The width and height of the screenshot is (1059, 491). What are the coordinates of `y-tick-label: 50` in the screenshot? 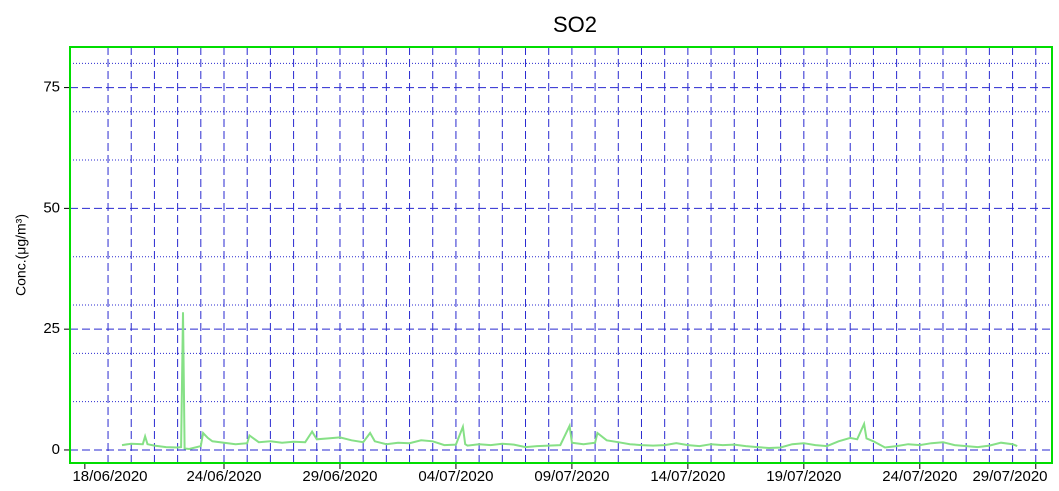 It's located at (51, 207).